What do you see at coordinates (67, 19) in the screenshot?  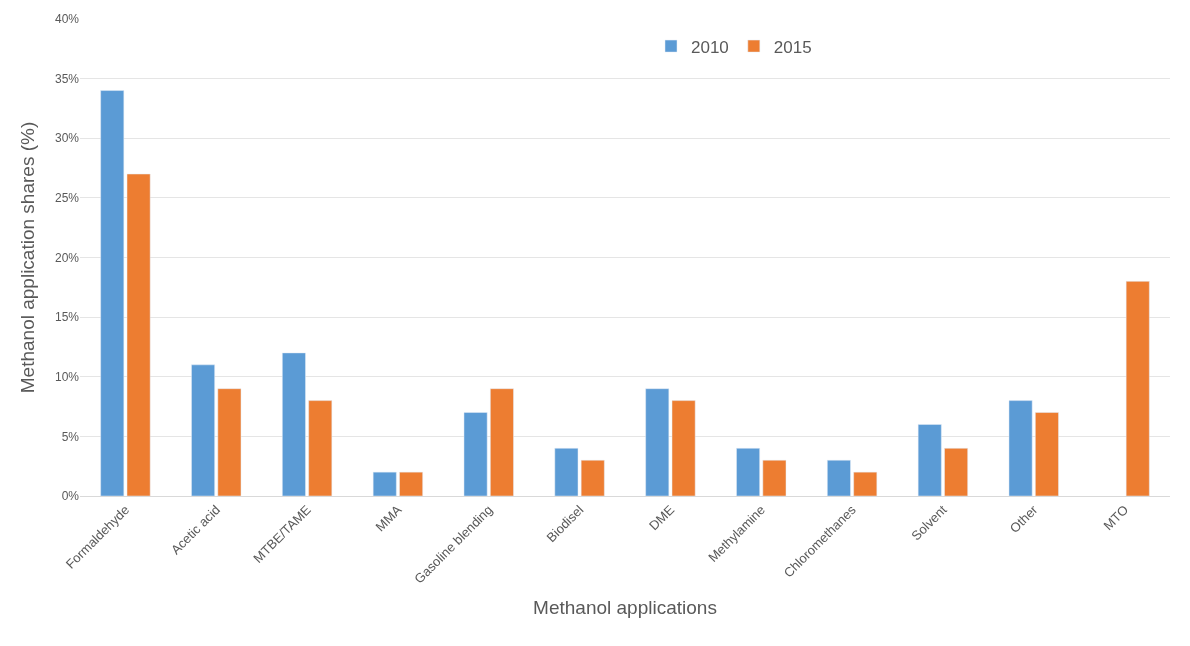 I see `y-tick-label: 40%` at bounding box center [67, 19].